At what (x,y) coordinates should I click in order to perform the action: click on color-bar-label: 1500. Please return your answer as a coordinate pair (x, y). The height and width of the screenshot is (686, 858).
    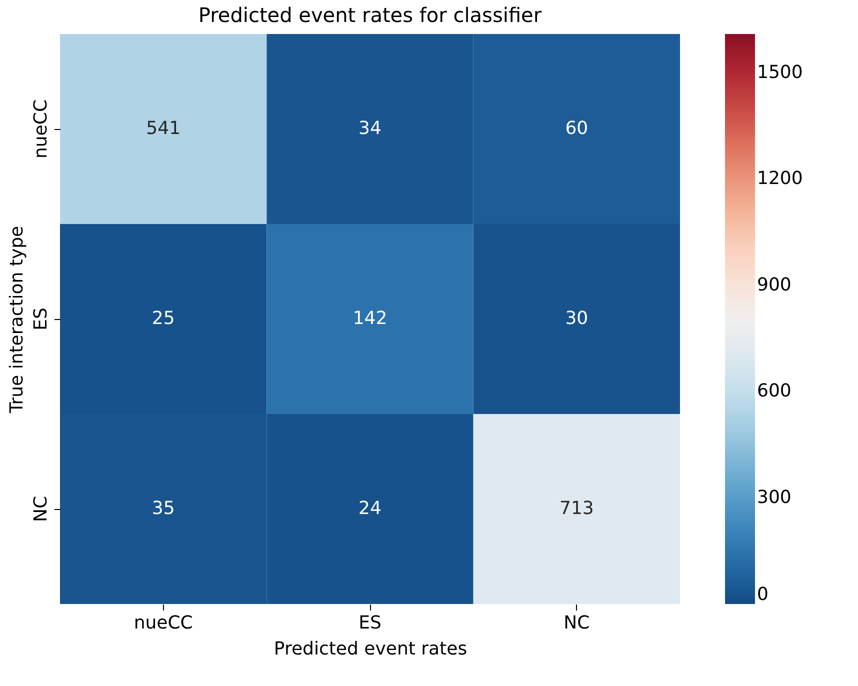
    Looking at the image, I should click on (780, 72).